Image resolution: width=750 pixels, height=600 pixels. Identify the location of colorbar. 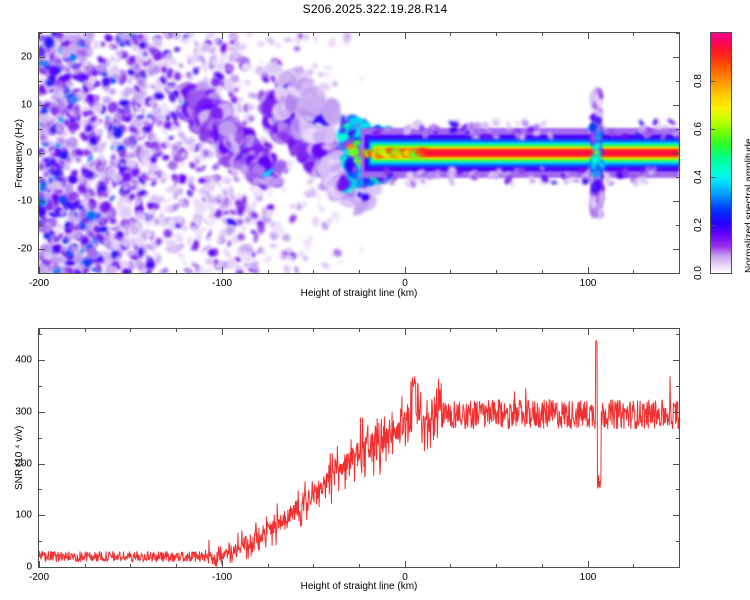
(721, 153).